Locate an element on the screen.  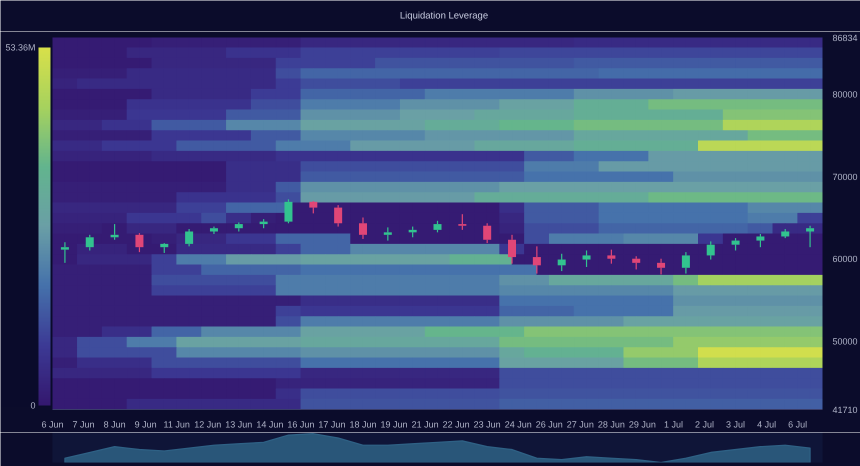
x-tick-label: 8 Jun is located at coordinates (115, 425).